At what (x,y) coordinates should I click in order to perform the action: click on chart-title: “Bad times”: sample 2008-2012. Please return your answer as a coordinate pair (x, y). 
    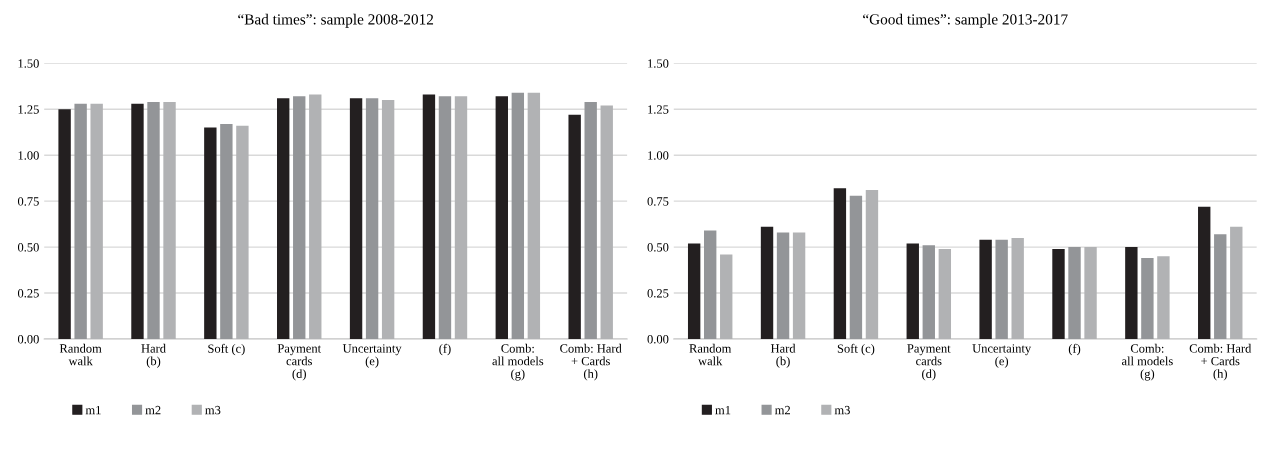
    Looking at the image, I should click on (336, 20).